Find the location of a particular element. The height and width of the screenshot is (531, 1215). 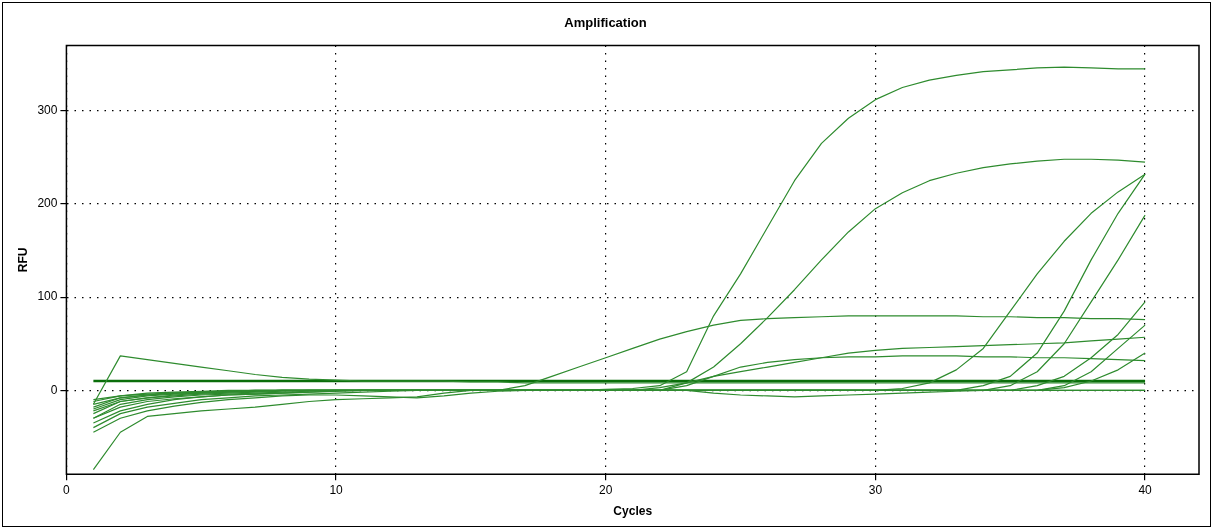

x-tick-label: 20 is located at coordinates (606, 489).